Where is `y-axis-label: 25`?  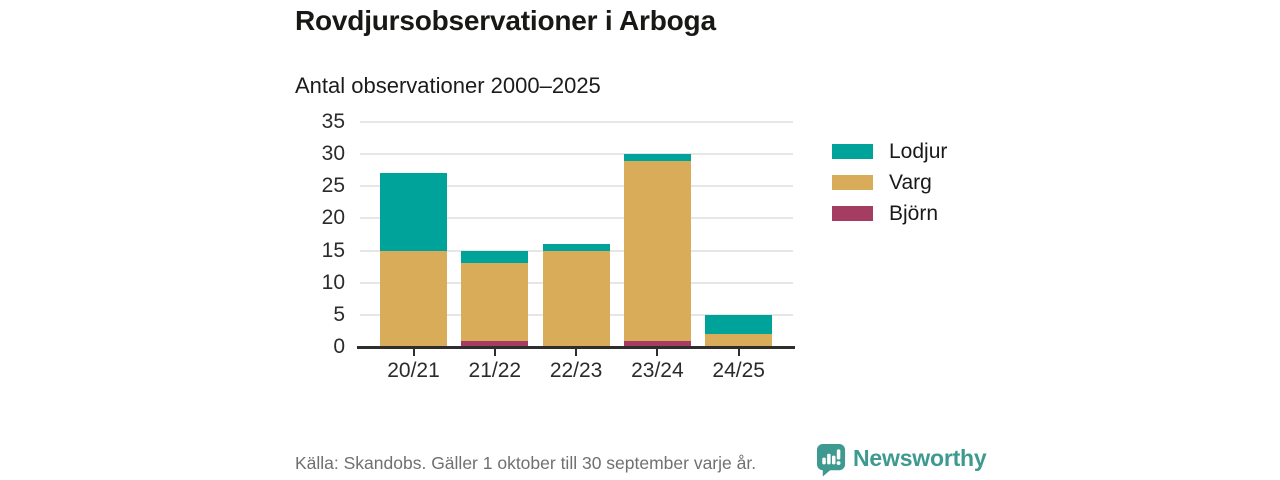 y-axis-label: 25 is located at coordinates (333, 186).